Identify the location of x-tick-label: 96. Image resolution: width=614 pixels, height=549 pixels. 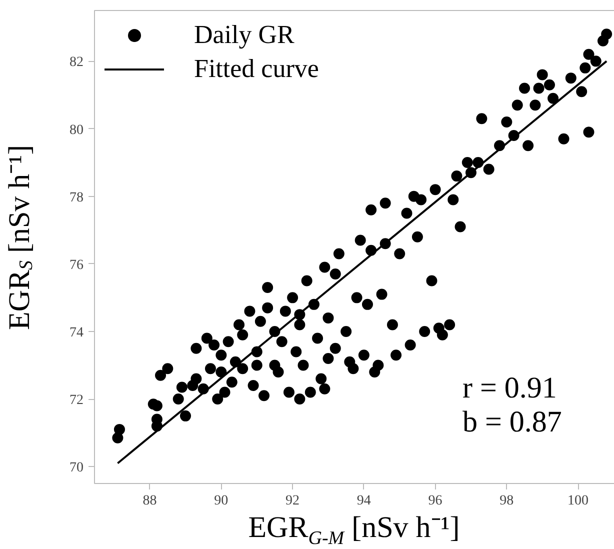
(435, 501).